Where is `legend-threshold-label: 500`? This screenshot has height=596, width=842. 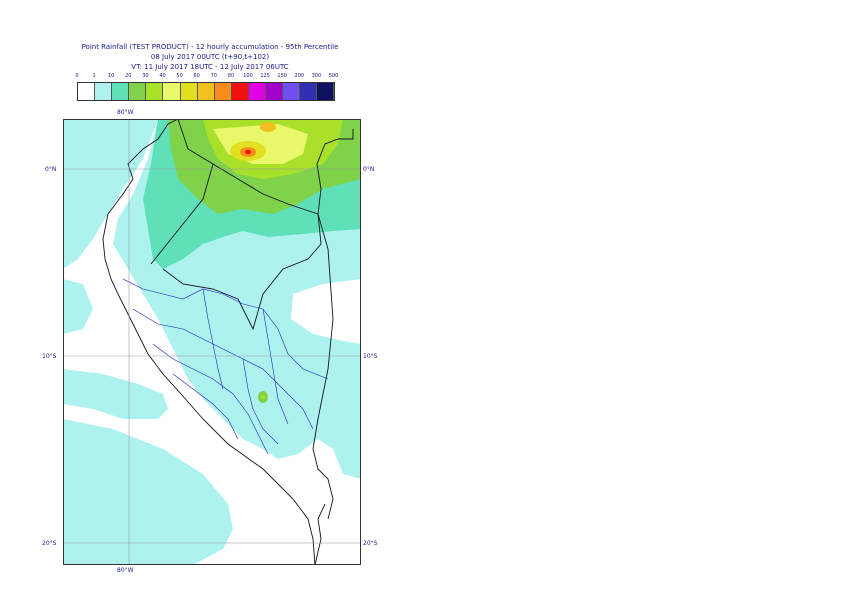
legend-threshold-label: 500 is located at coordinates (333, 76).